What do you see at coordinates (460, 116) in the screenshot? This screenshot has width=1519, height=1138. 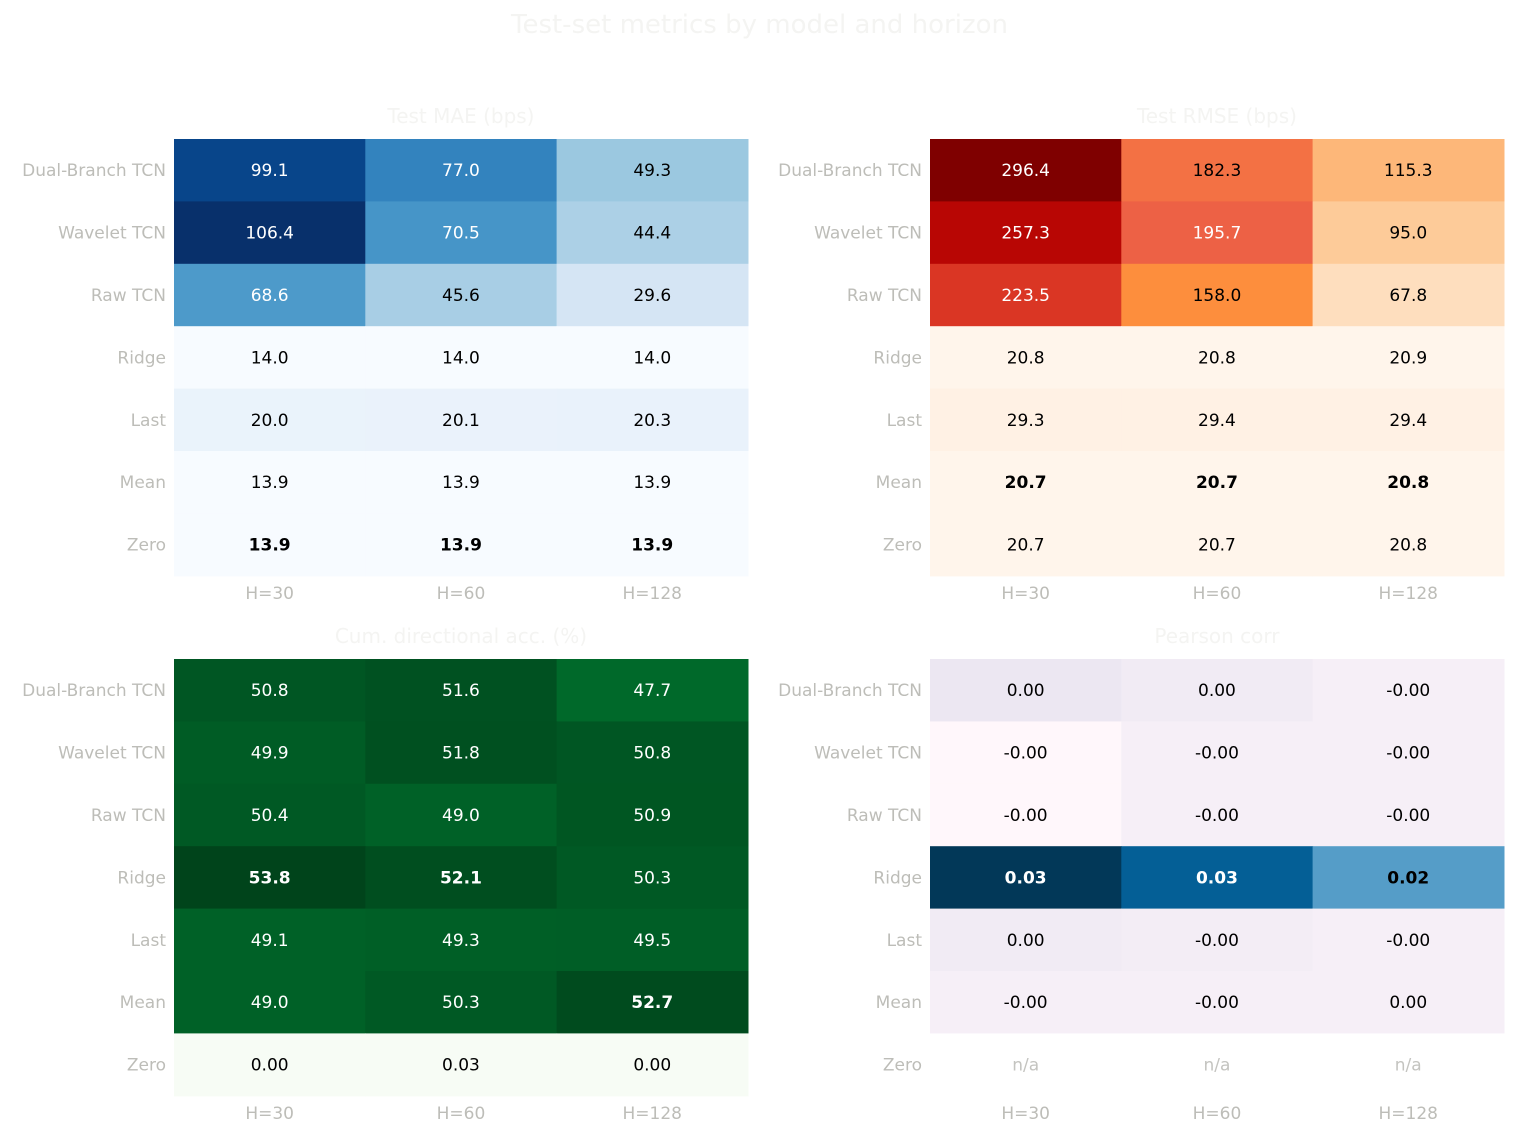 I see `panel-title: Test MAE (bps)` at bounding box center [460, 116].